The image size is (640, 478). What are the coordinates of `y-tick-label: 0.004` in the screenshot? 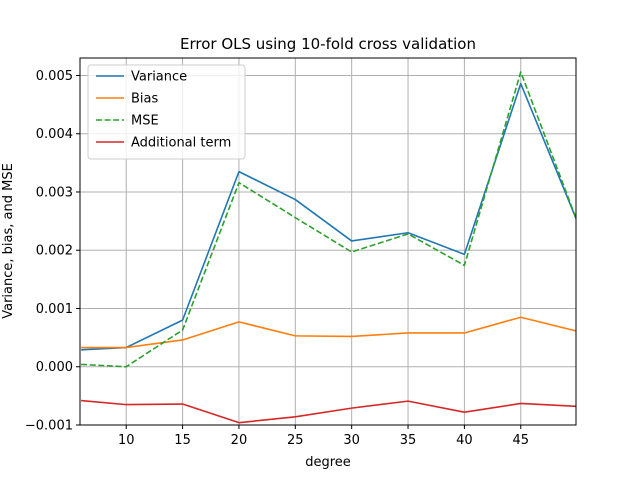 It's located at (54, 134).